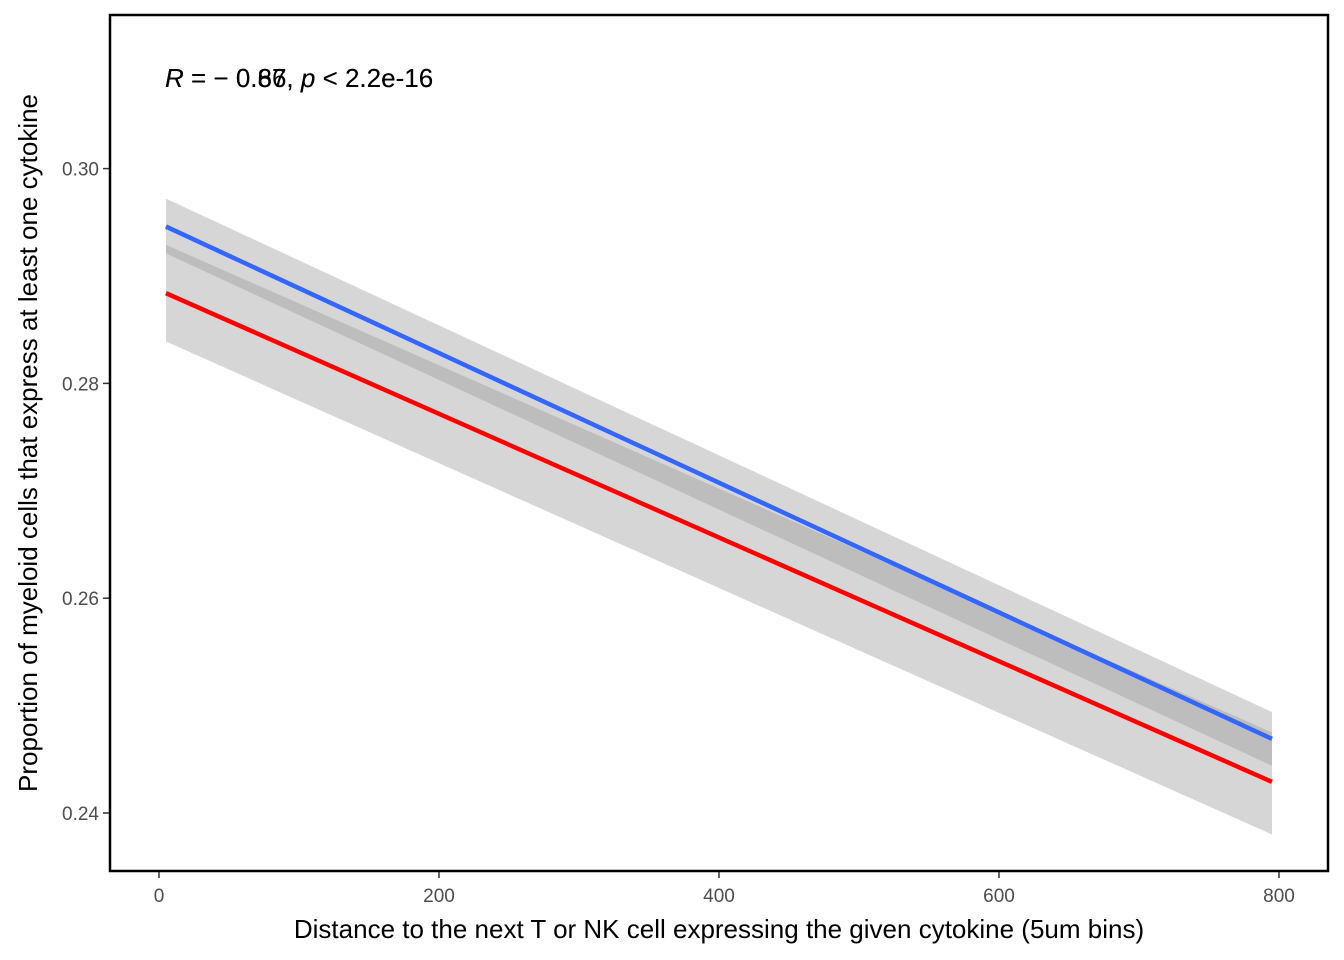  I want to click on x-tick-label: 200, so click(439, 896).